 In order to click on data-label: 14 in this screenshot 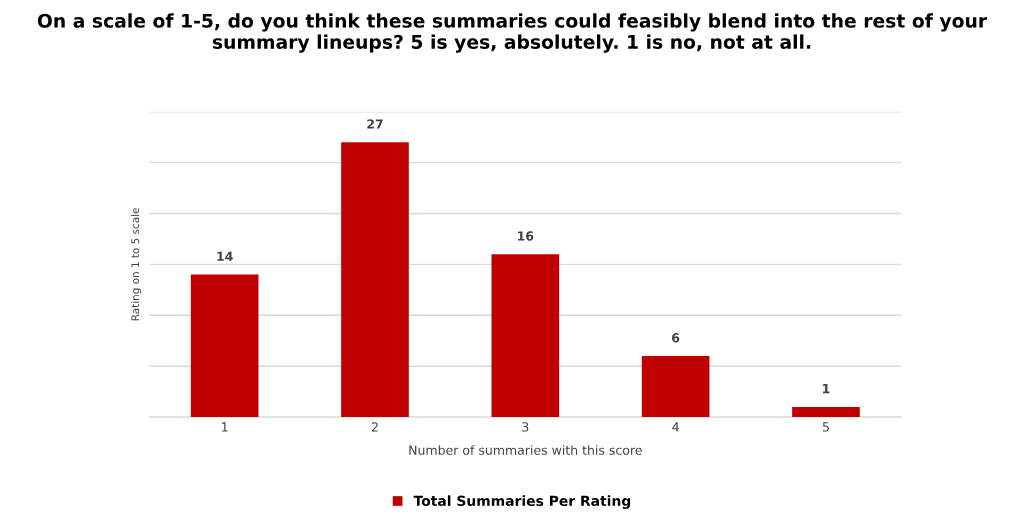, I will do `click(225, 256)`.